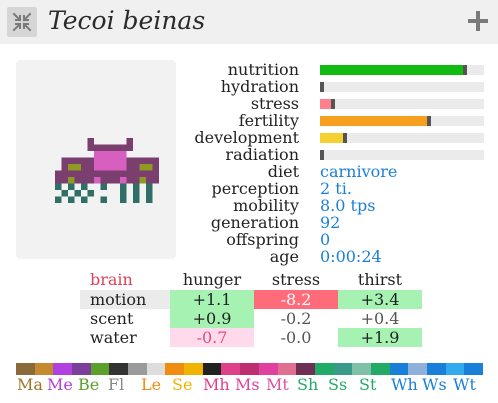 The height and width of the screenshot is (403, 498). I want to click on pixel-creature-sprite, so click(107, 170).